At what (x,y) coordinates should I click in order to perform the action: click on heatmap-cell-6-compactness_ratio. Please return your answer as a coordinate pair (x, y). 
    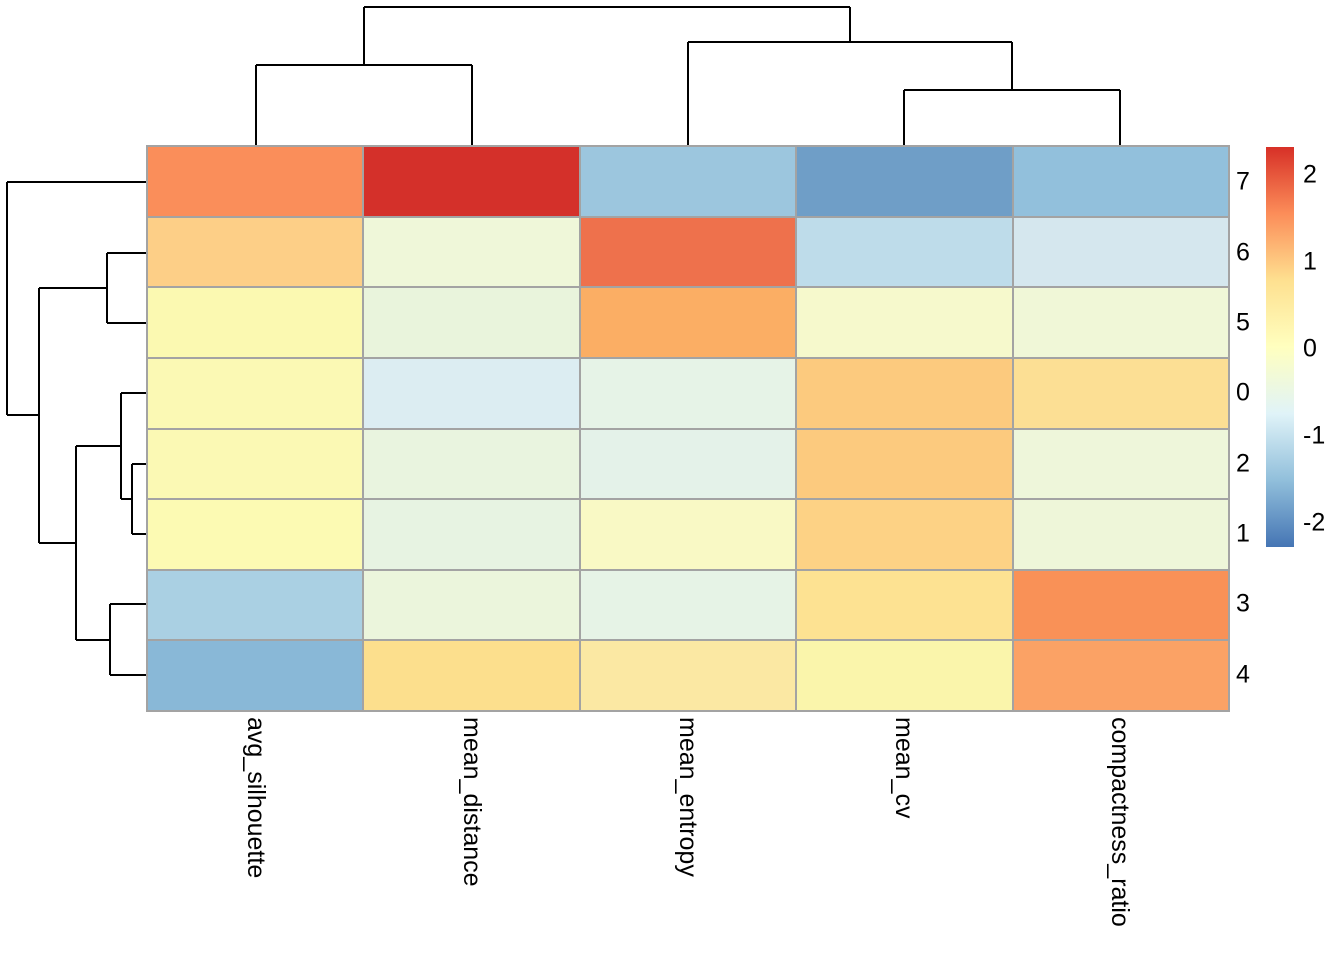
    Looking at the image, I should click on (1120, 252).